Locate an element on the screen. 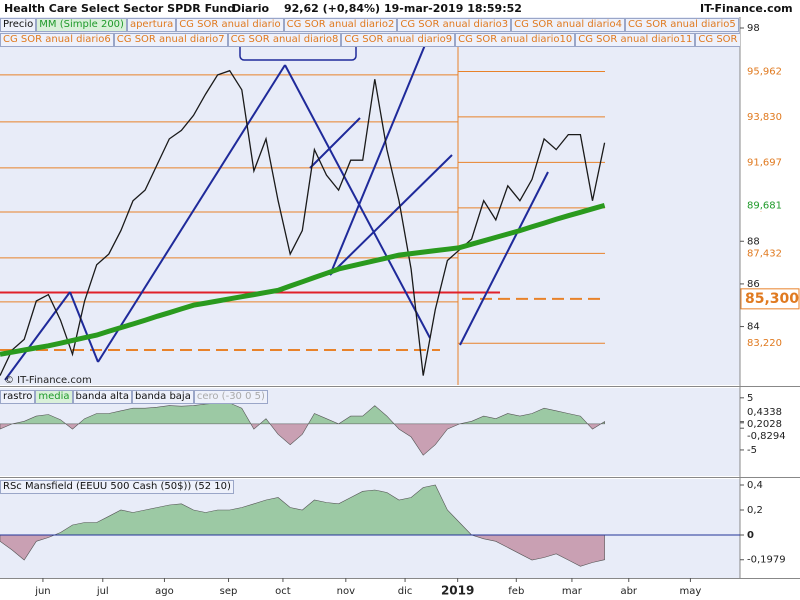 This screenshot has width=800, height=600. x-tick-label: abr is located at coordinates (628, 591).